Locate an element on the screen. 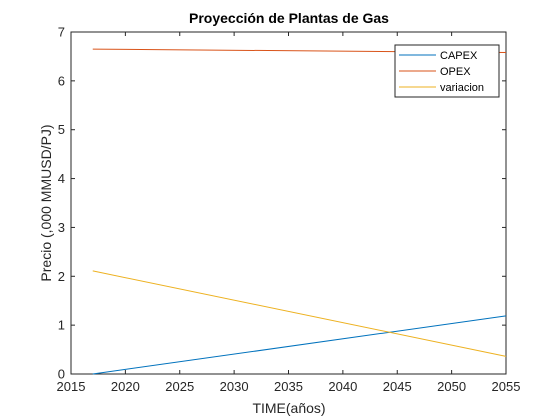  y-tick-label: 1 is located at coordinates (61, 325).